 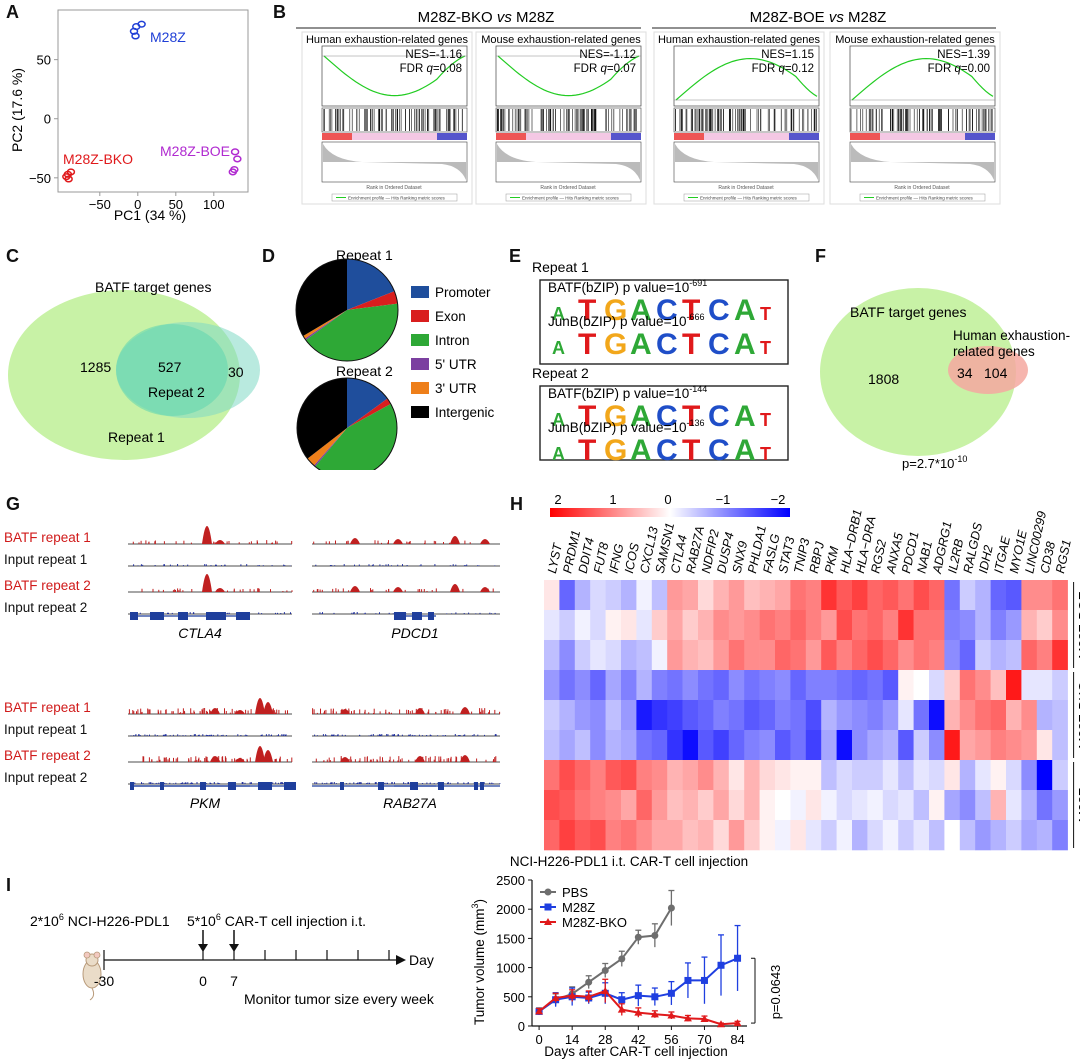 What do you see at coordinates (922, 76) in the screenshot?
I see `gsea-es-frame` at bounding box center [922, 76].